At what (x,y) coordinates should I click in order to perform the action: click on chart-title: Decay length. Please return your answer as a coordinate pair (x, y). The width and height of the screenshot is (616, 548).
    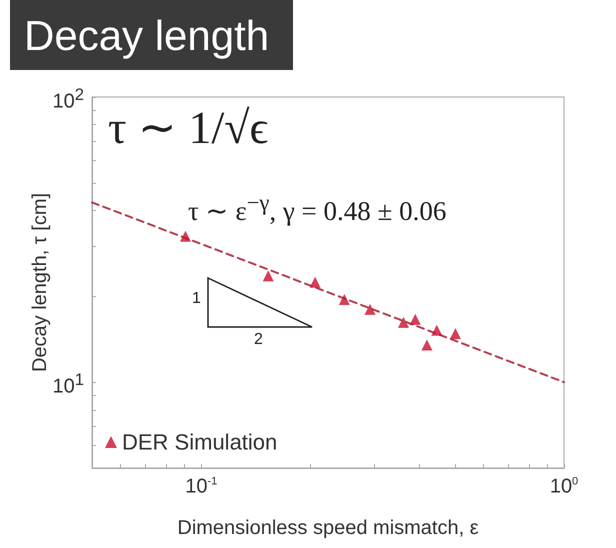
    Looking at the image, I should click on (152, 35).